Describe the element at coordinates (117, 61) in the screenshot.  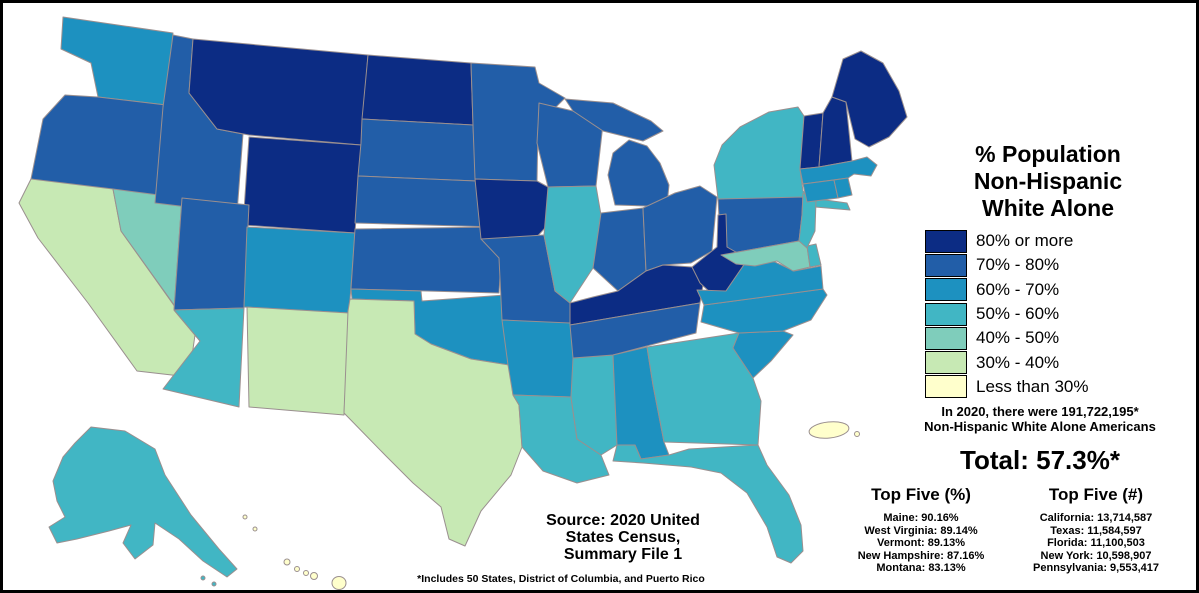
I see `state-wa` at that location.